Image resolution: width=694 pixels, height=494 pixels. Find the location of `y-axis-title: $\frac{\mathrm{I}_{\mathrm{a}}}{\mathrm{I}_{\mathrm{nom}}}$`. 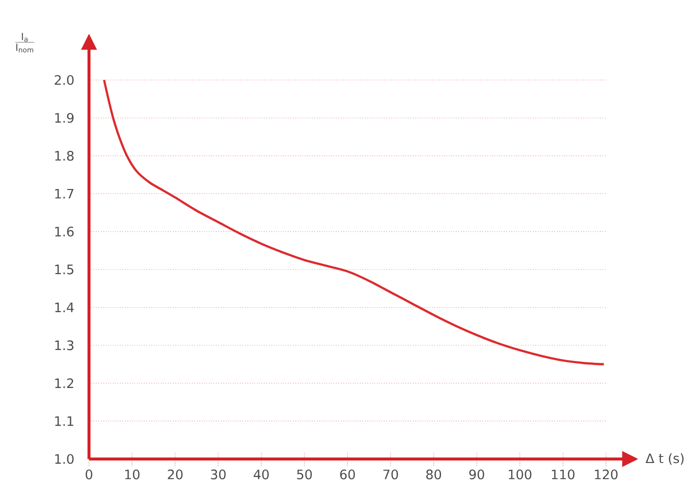

y-axis-title: $\frac{\mathrm{I}_{\mathrm{a}}}{\mathrm{I}_{\mathrm{nom}}}$ is located at coordinates (24, 42).